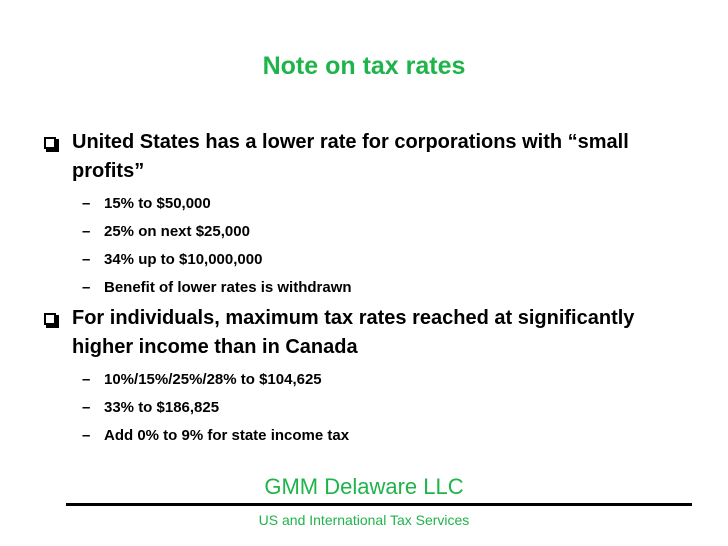 The width and height of the screenshot is (728, 546). What do you see at coordinates (177, 231) in the screenshot?
I see `list-item-text: 25% on next $25,000` at bounding box center [177, 231].